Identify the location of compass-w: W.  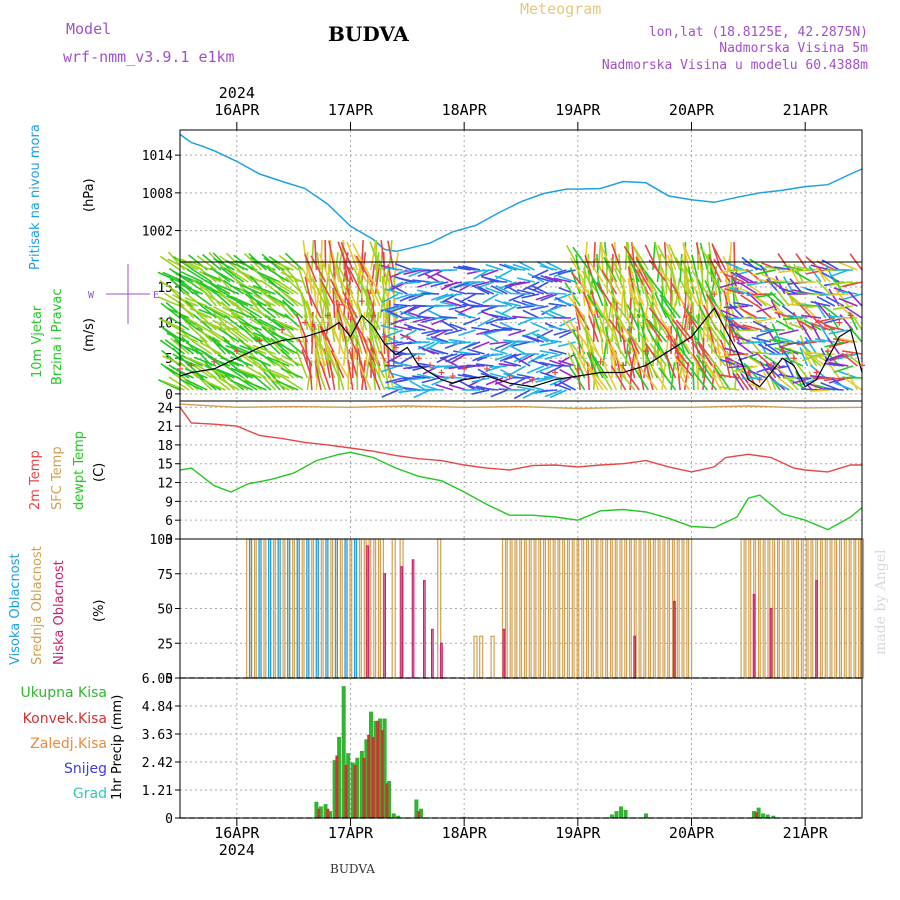
(91, 295).